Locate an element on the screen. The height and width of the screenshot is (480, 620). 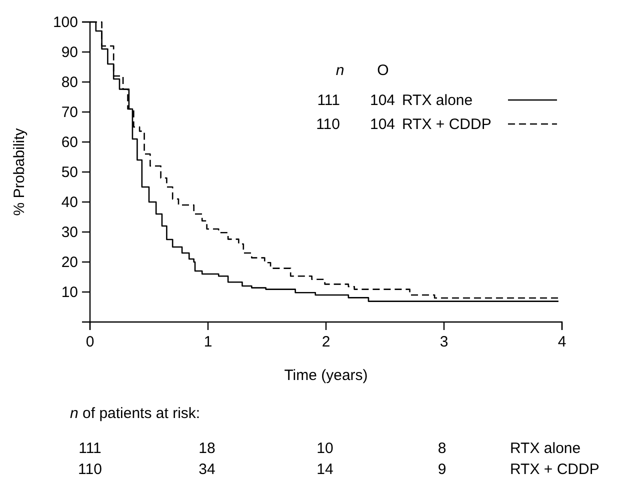
text: RTX alone is located at coordinates (545, 448).